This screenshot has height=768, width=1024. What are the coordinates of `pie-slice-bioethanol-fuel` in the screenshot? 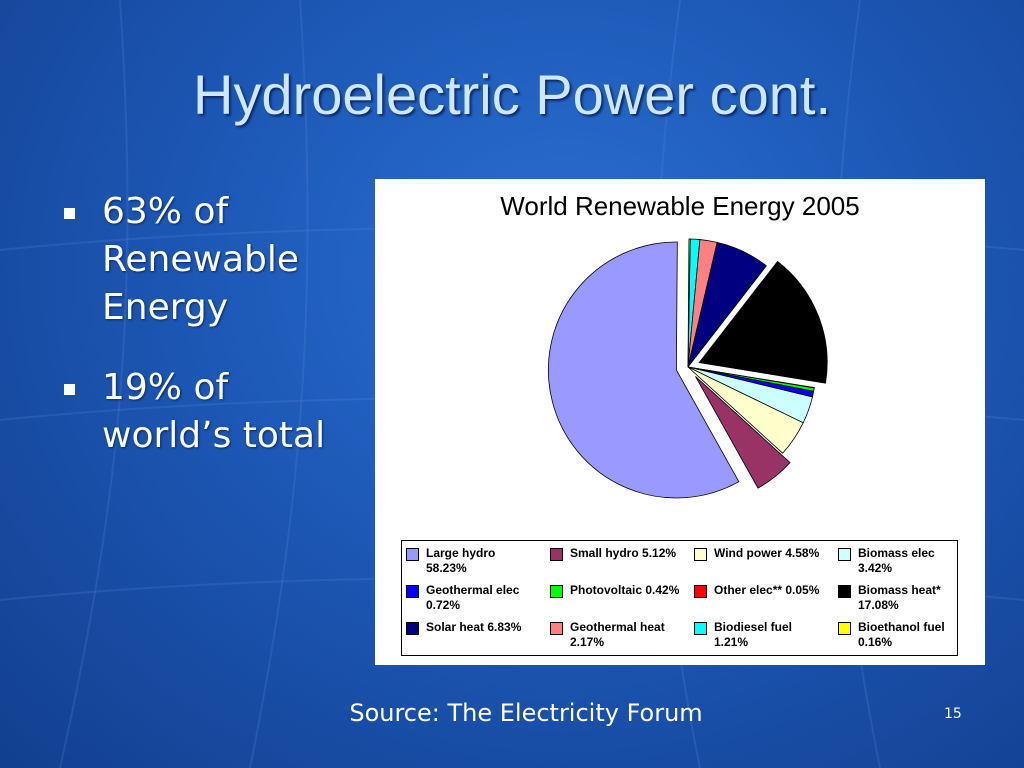 It's located at (689, 303).